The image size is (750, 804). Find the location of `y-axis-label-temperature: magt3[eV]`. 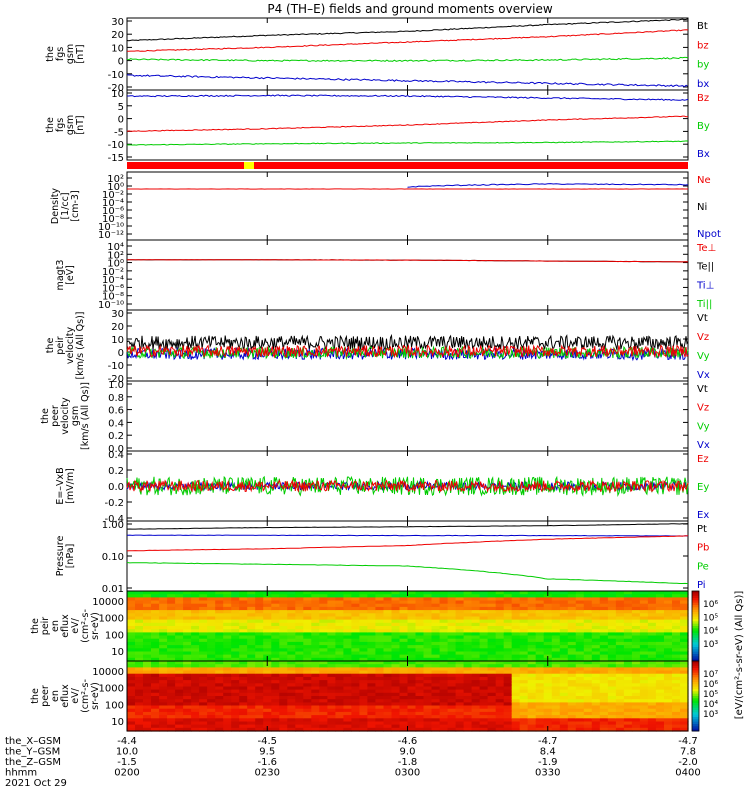

y-axis-label-temperature: magt3[eV] is located at coordinates (65, 275).